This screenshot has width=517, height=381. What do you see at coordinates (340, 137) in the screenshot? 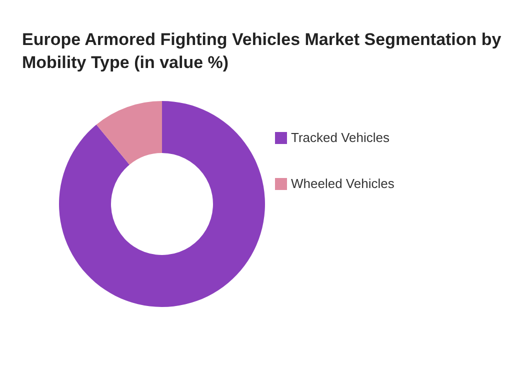
I see `legend-label: Tracked Vehicles` at bounding box center [340, 137].